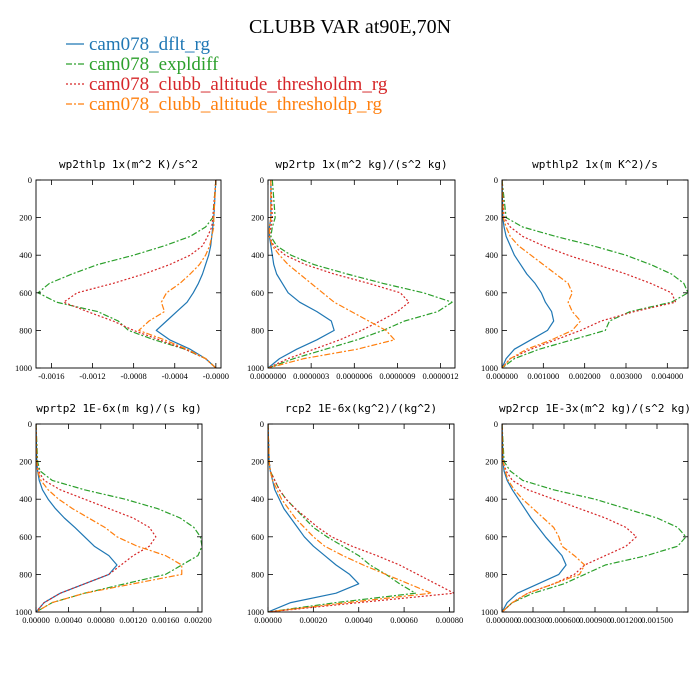 This screenshot has width=700, height=700. What do you see at coordinates (314, 620) in the screenshot?
I see `x-tick-label: 0.00020` at bounding box center [314, 620].